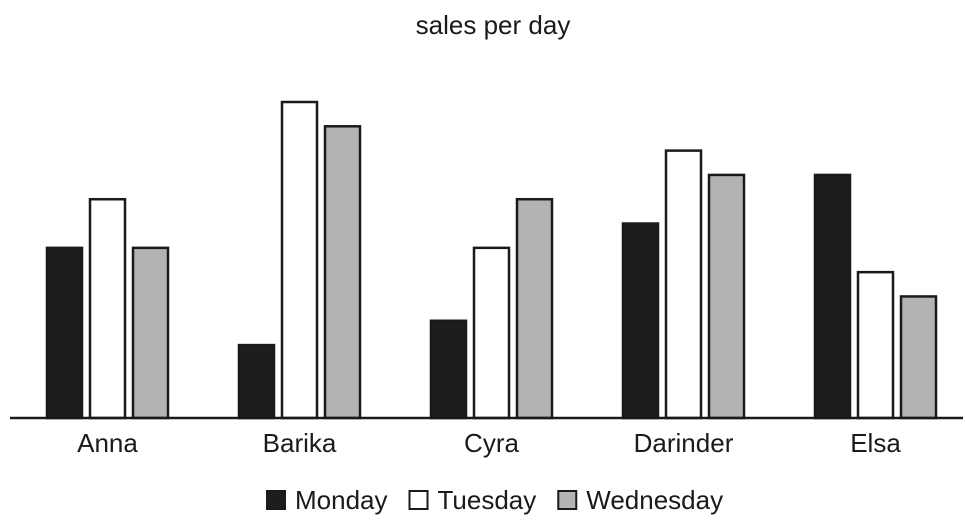 The height and width of the screenshot is (530, 965). Describe the element at coordinates (832, 296) in the screenshot. I see `bar-elsa-monday` at that location.